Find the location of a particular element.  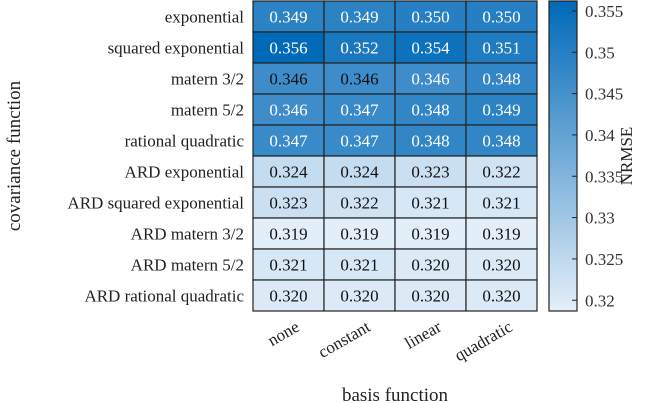

x-tick-label: quadratic is located at coordinates (483, 341).